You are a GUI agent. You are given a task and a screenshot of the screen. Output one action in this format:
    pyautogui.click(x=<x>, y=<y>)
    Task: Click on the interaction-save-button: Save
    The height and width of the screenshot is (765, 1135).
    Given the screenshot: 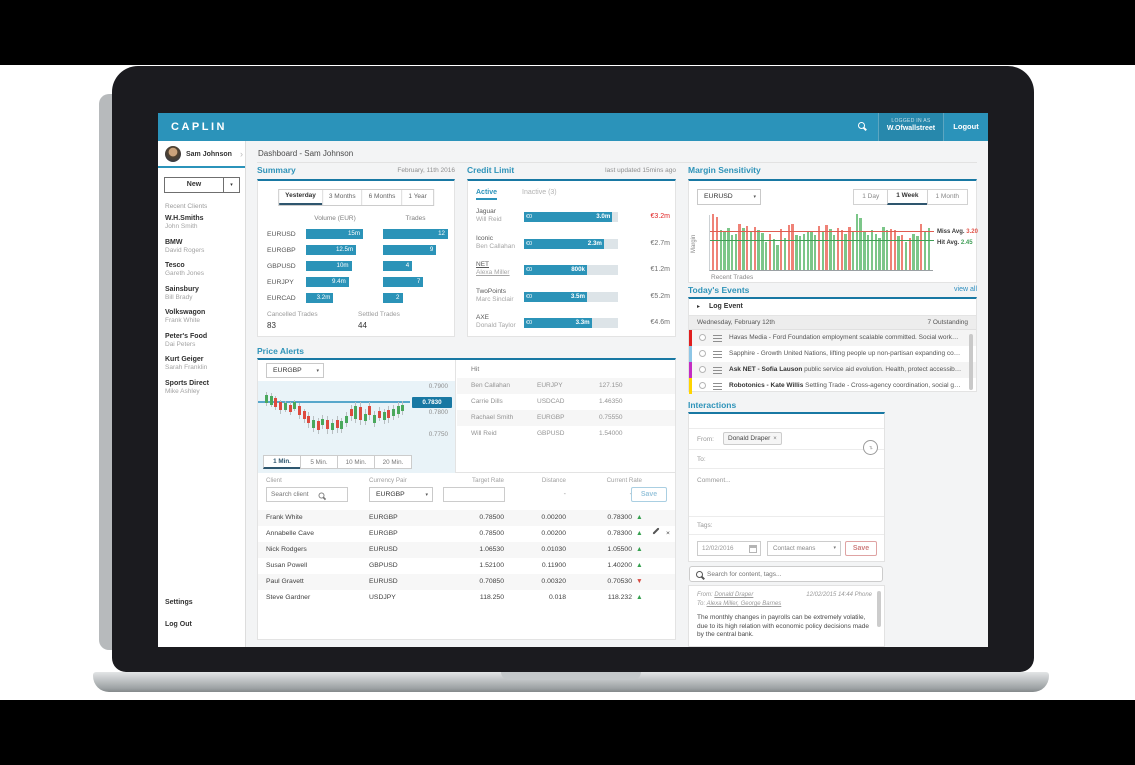 What is the action you would take?
    pyautogui.click(x=861, y=548)
    